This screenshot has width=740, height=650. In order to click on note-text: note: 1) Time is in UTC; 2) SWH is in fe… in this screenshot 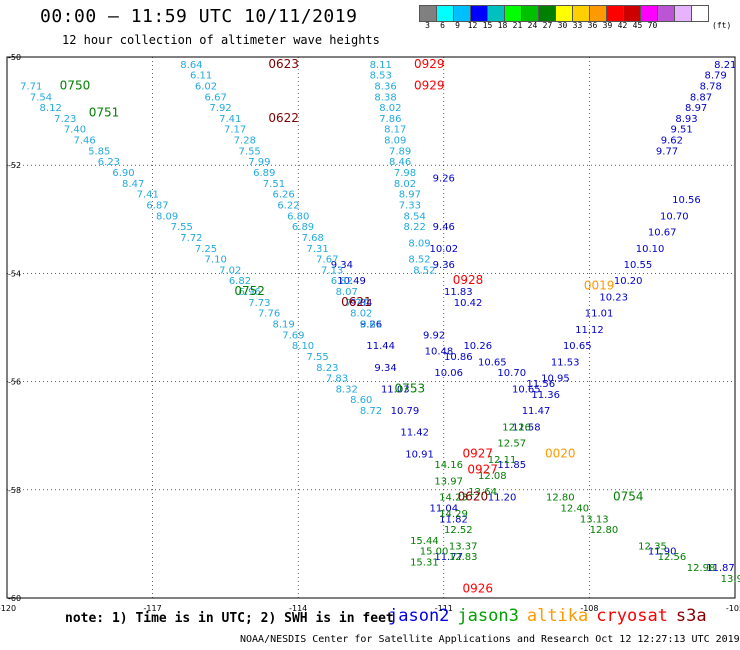, I will do `click(229, 618)`.